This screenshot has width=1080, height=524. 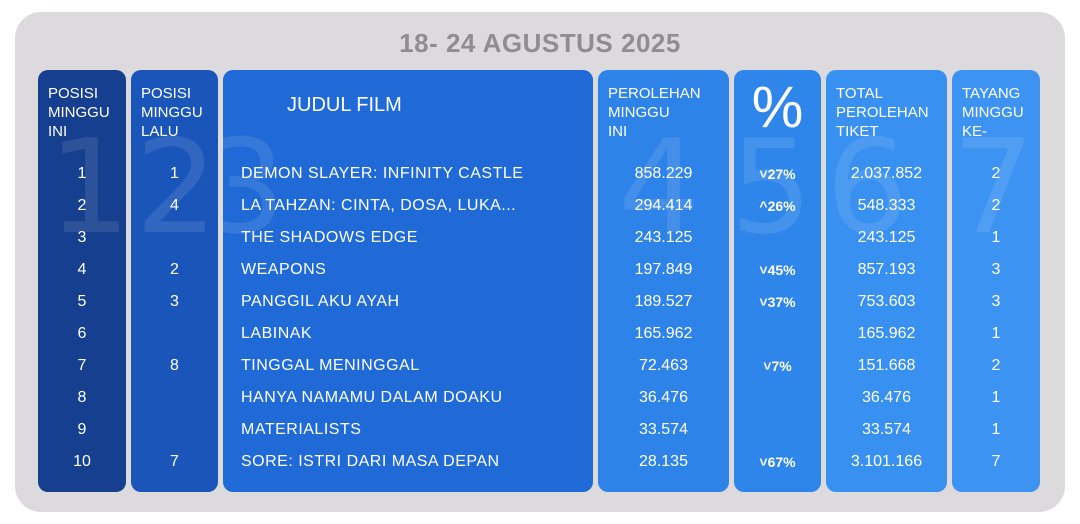 I want to click on cell-total: 243.125, so click(x=886, y=237).